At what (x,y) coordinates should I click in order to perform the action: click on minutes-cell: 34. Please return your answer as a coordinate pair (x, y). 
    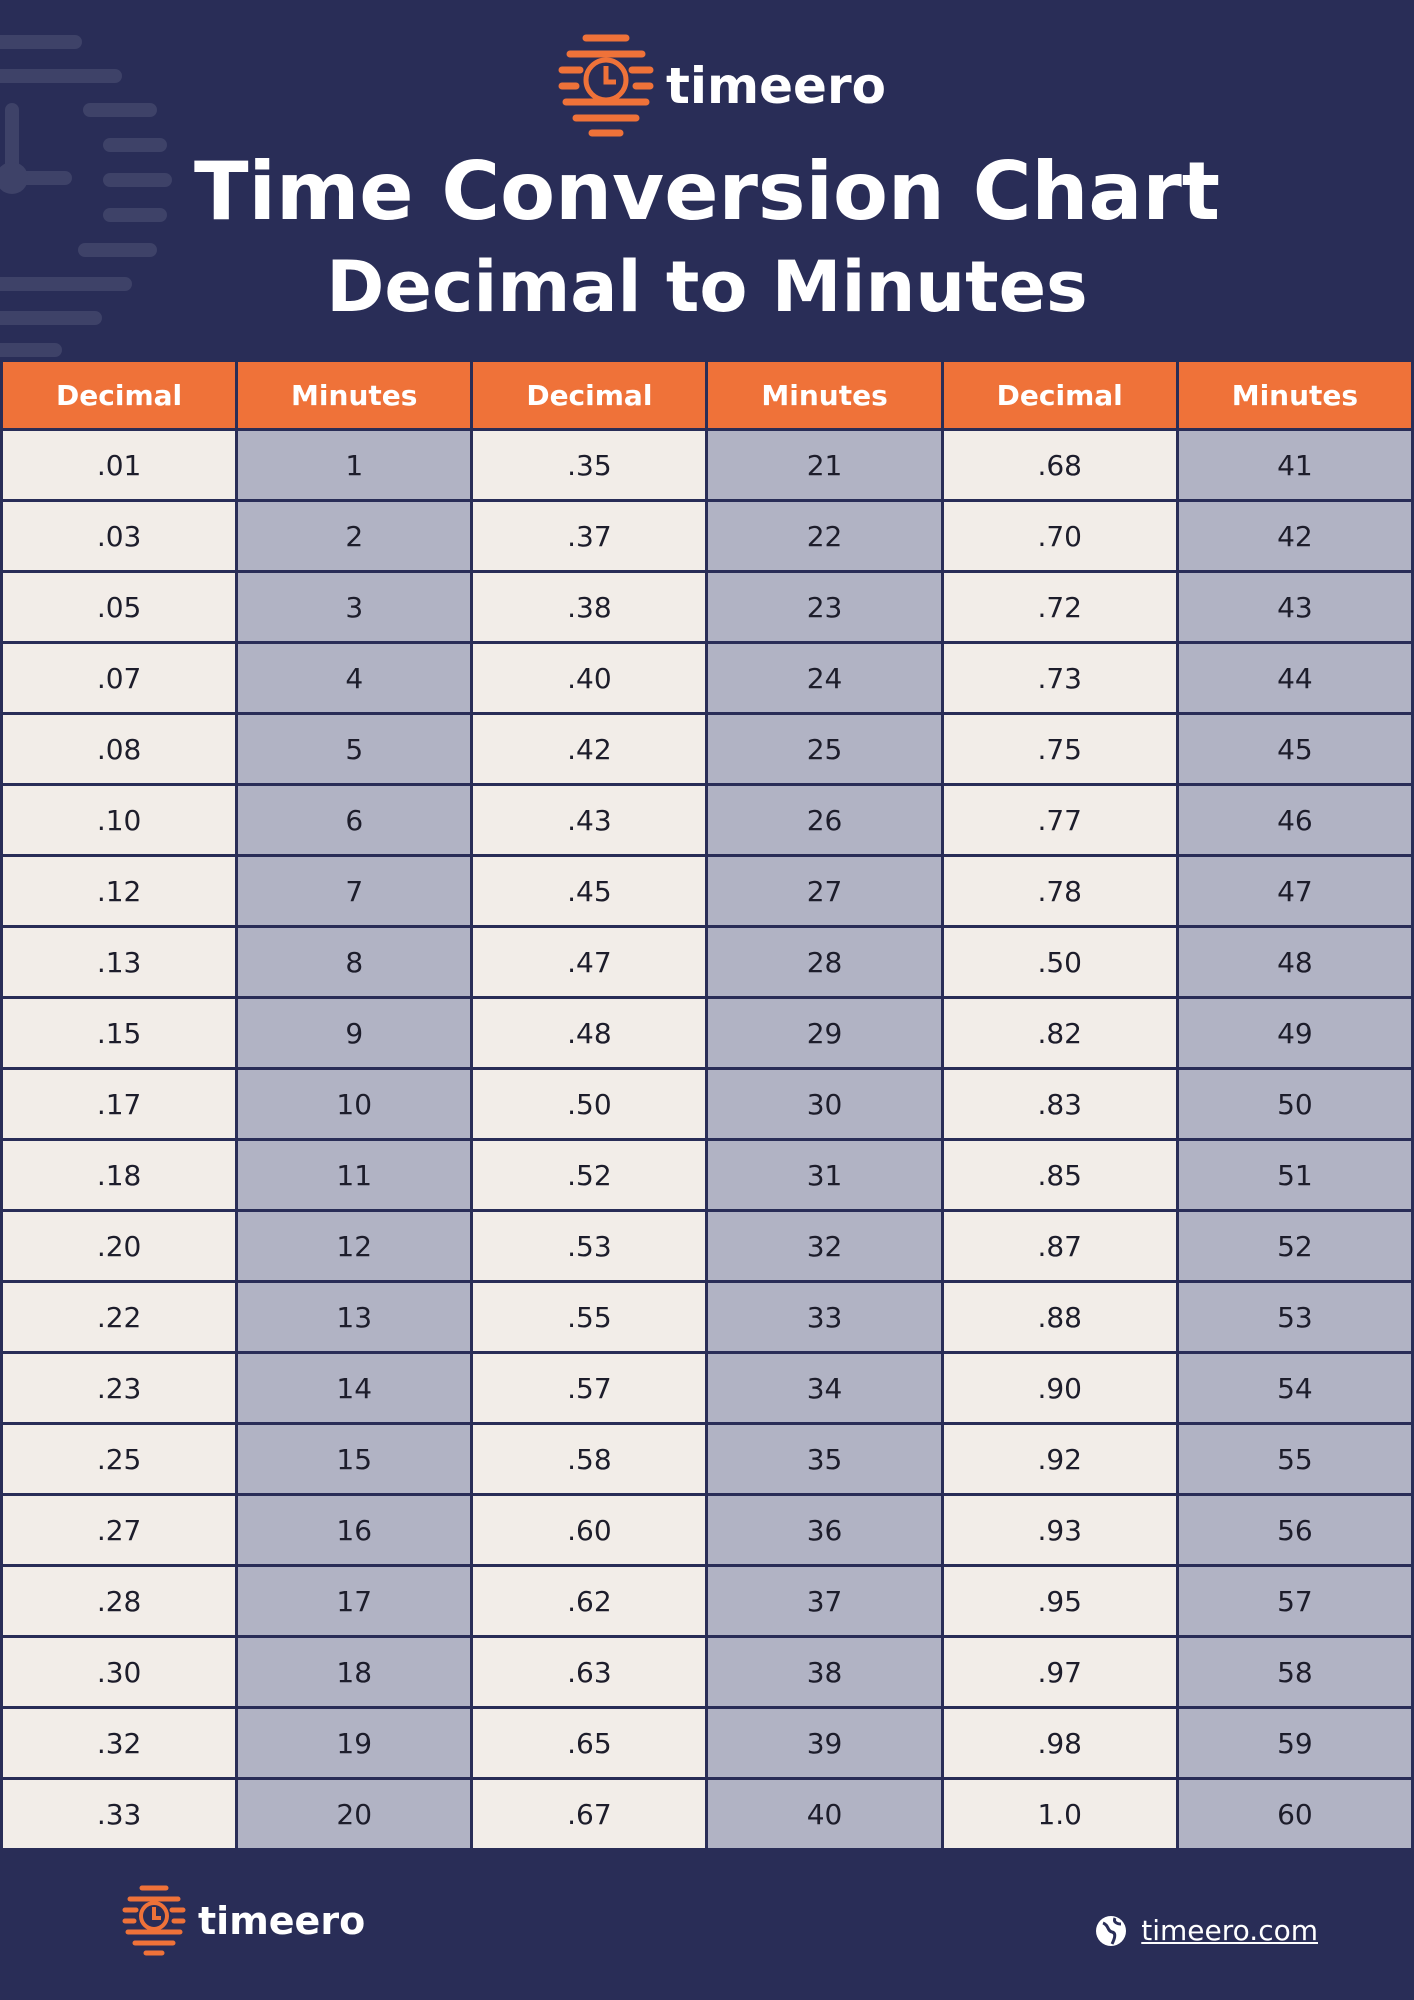
    Looking at the image, I should click on (824, 1388).